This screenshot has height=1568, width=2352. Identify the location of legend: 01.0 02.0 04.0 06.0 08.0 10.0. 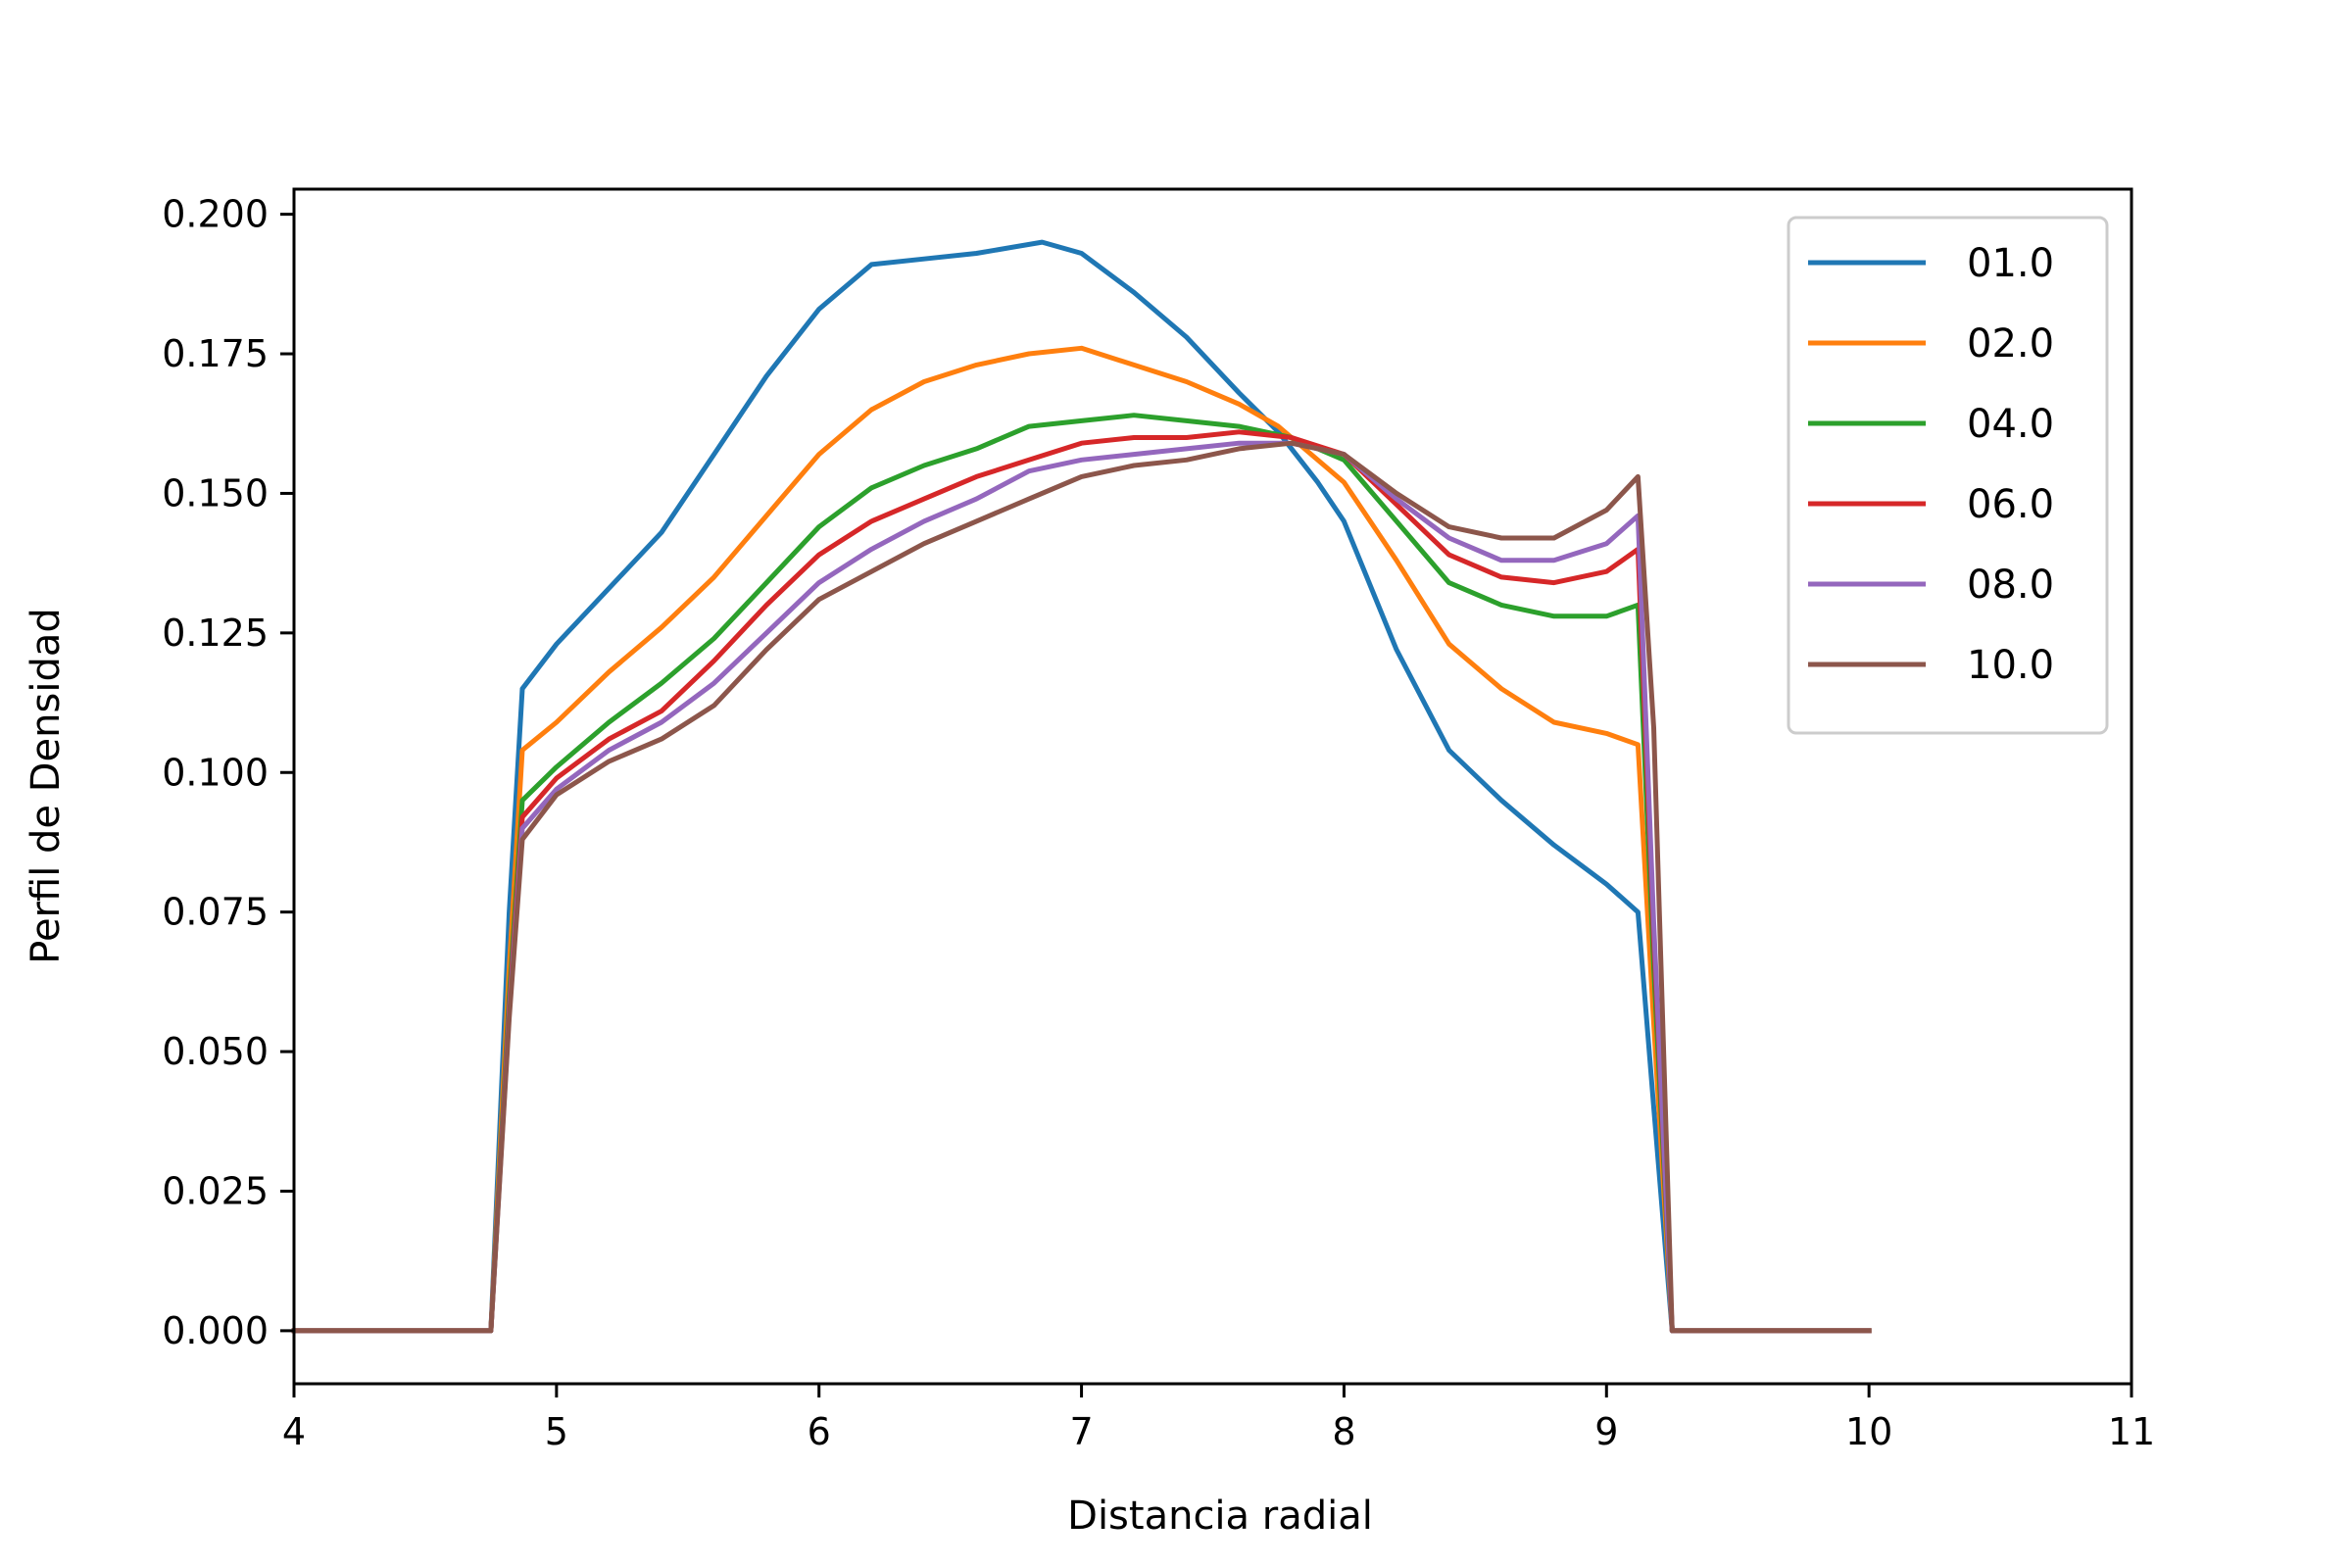
(1948, 475).